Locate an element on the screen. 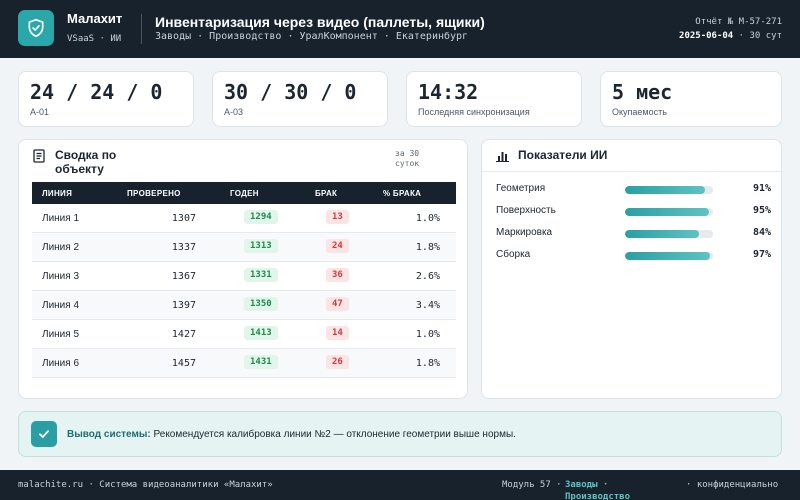 The image size is (800, 500). table-row: Линия 2 1337 1313 24 1.8% is located at coordinates (244, 247).